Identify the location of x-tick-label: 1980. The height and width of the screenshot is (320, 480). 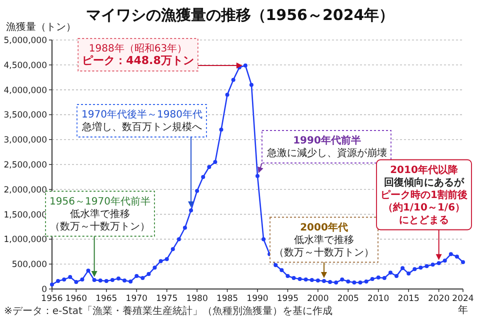
(197, 299).